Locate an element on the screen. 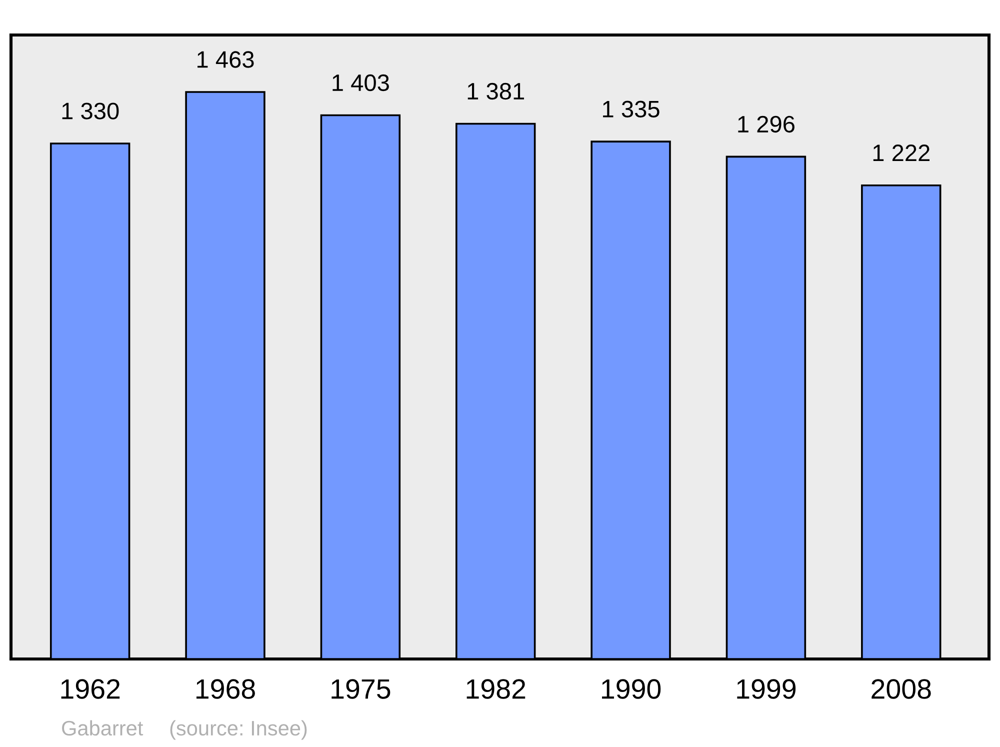  data-label: 1 381 is located at coordinates (496, 91).